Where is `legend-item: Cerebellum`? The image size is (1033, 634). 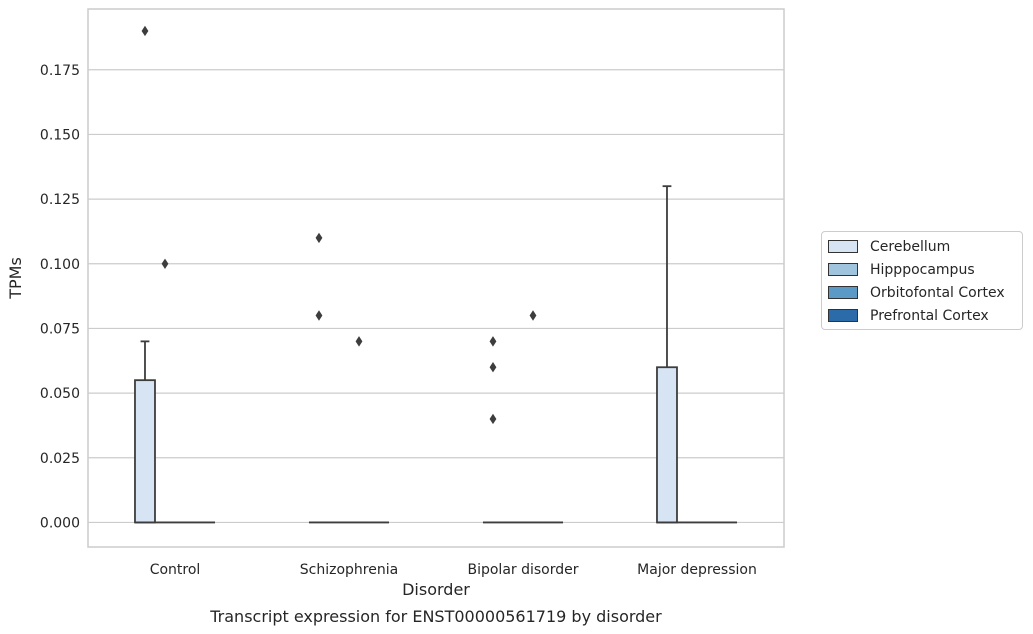 legend-item: Cerebellum is located at coordinates (922, 246).